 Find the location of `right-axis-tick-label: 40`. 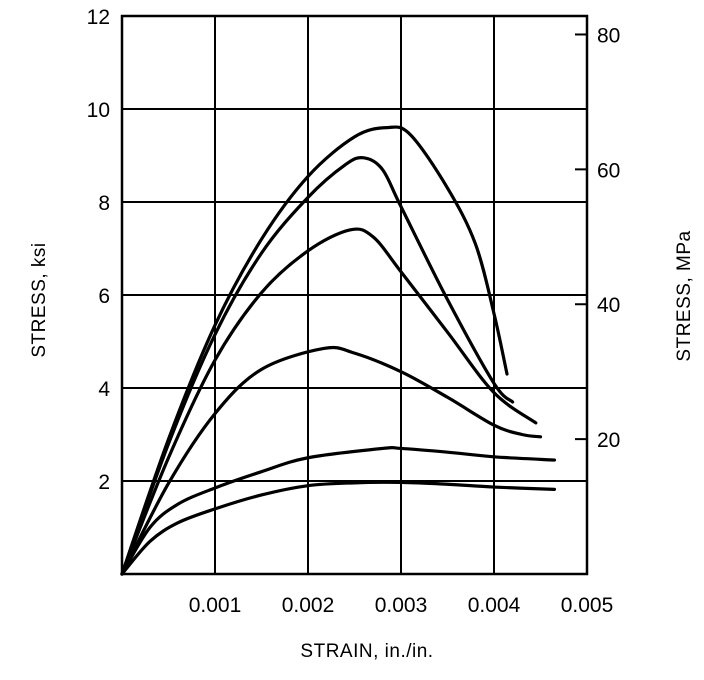

right-axis-tick-label: 40 is located at coordinates (608, 305).